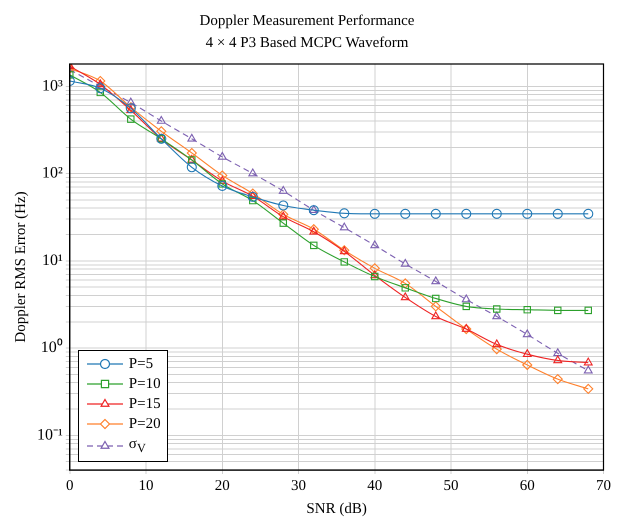 Image resolution: width=622 pixels, height=528 pixels. What do you see at coordinates (144, 424) in the screenshot?
I see `legend-label: P=20` at bounding box center [144, 424].